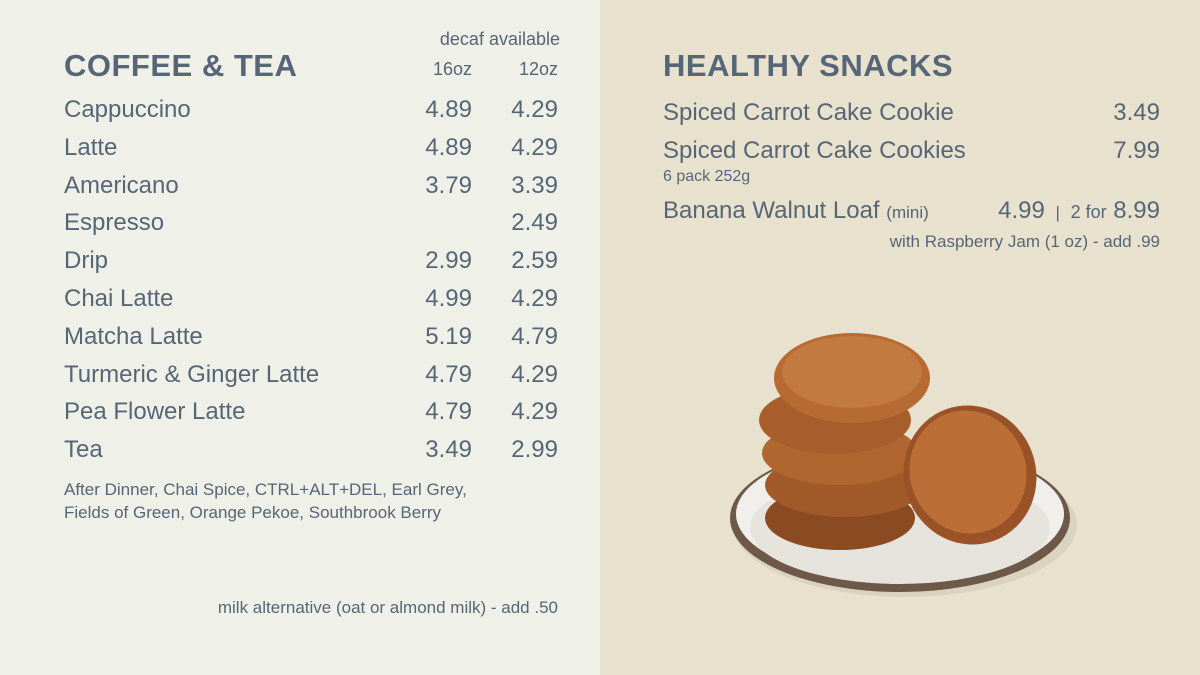  Describe the element at coordinates (534, 223) in the screenshot. I see `price-12oz: 2.49` at that location.